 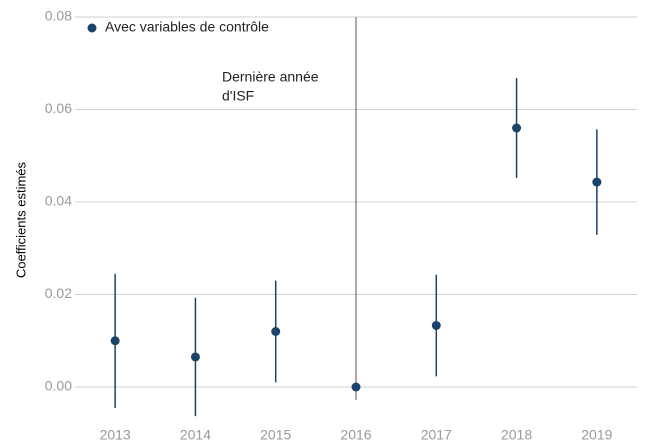 I want to click on x-tick-label: 2013, so click(x=115, y=435).